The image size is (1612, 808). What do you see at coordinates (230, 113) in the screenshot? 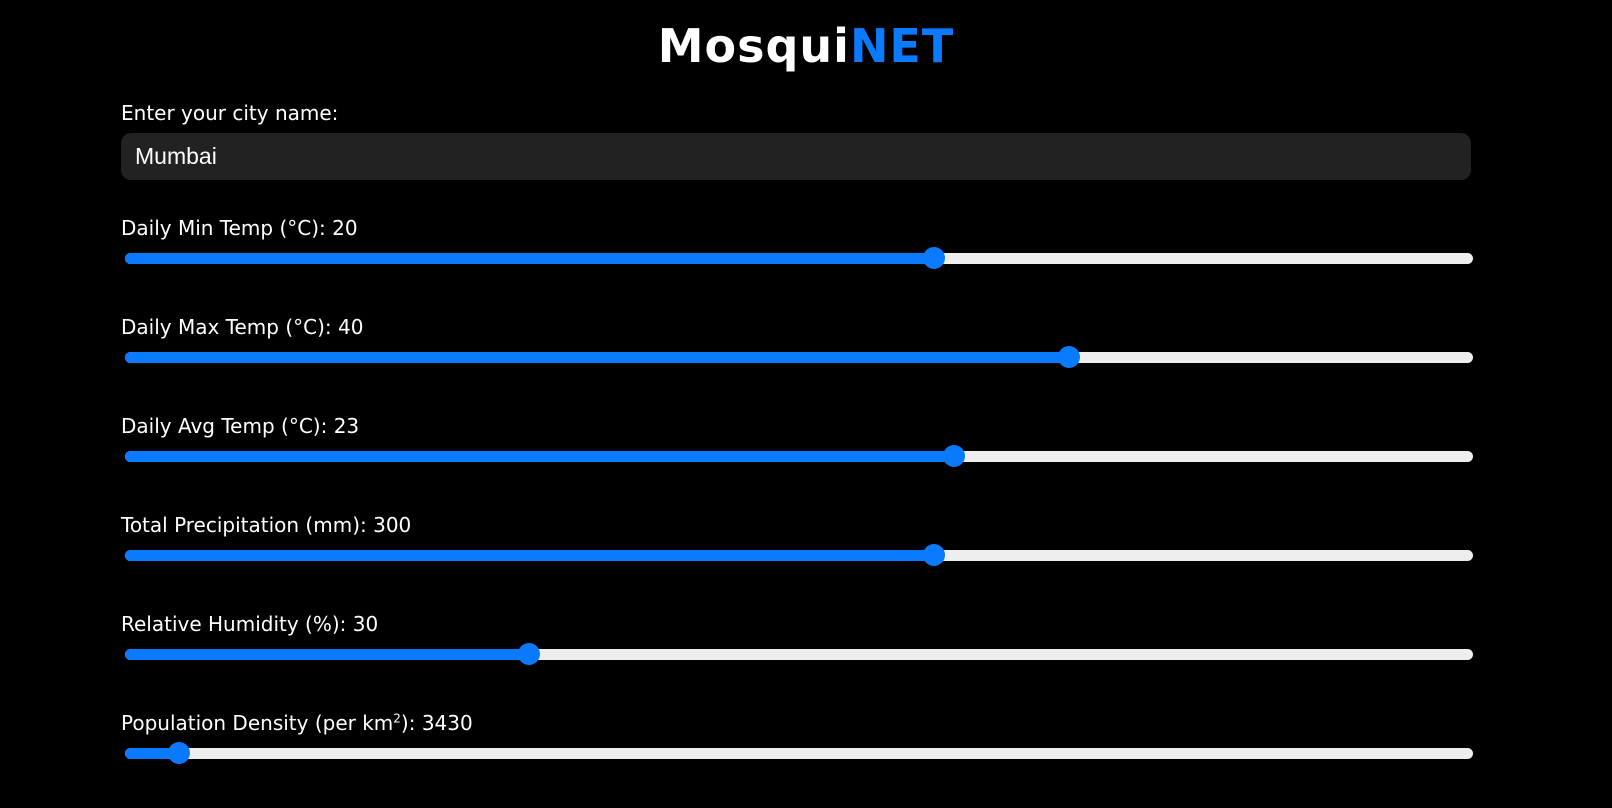
I see `city-label: Enter your city name:` at bounding box center [230, 113].